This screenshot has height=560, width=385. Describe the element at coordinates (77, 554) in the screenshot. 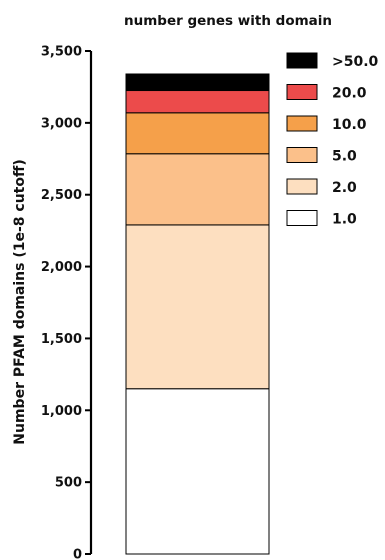

I see `y-tick-label: 0` at that location.